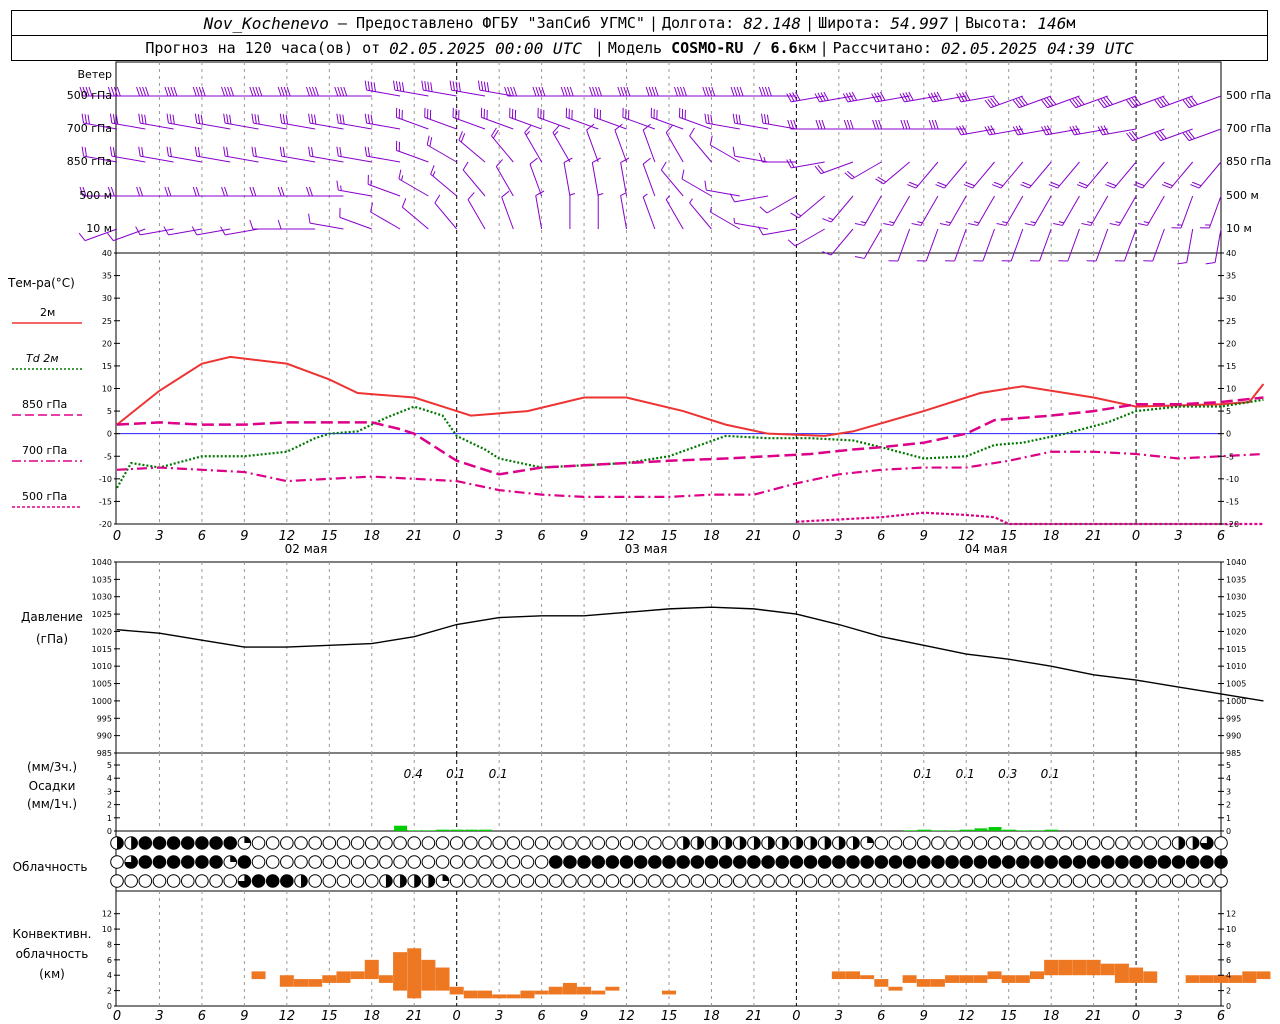 The height and width of the screenshot is (1024, 1280). Describe the element at coordinates (1228, 831) in the screenshot. I see `precip-axis-label-right: 0` at that location.